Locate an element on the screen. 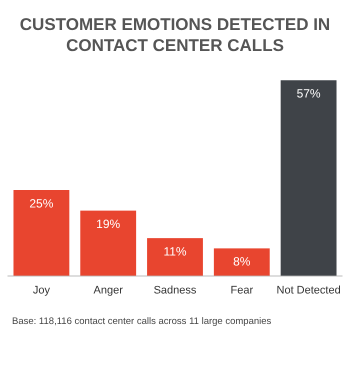 The image size is (350, 386). x-tick-label: Not Detected is located at coordinates (308, 290).